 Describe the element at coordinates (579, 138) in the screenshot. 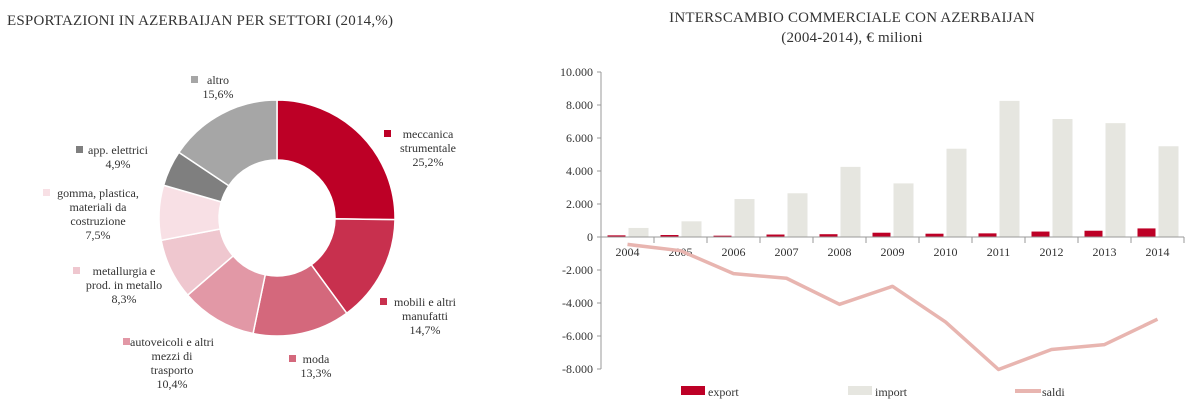

I see `y-tick-label: 6.000` at that location.